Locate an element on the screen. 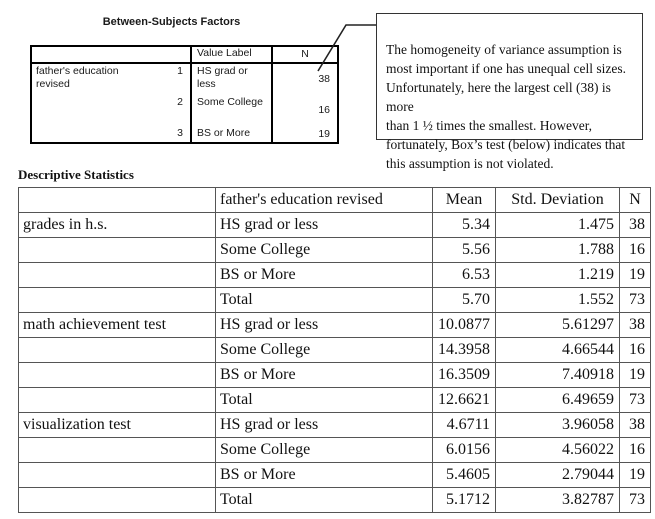 This screenshot has height=519, width=655. std-cell: 1.219 is located at coordinates (557, 275).